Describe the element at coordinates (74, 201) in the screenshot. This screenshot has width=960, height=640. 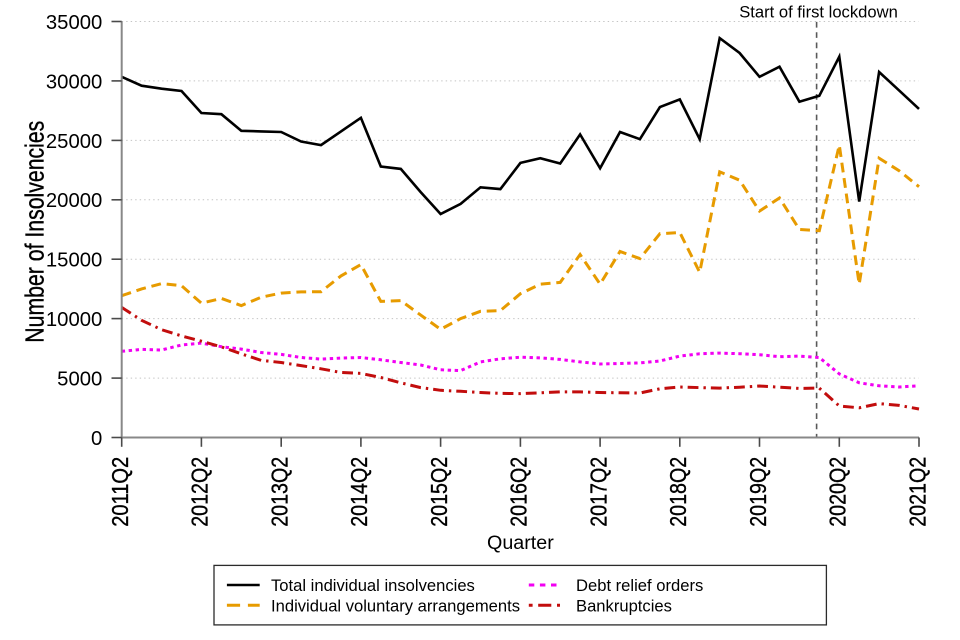
I see `svg-text: 20000` at that location.